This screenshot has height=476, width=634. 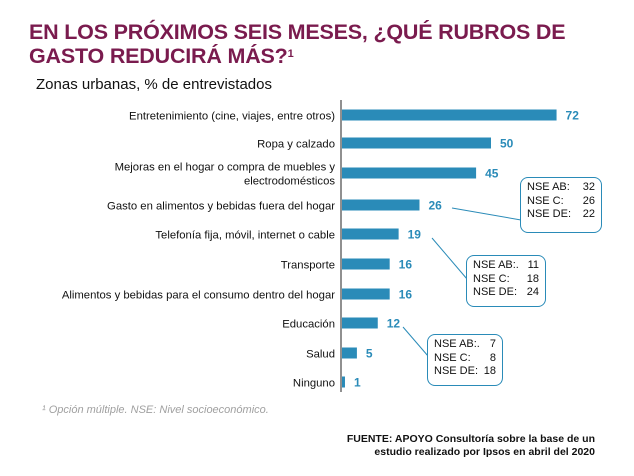 I want to click on callout-row: NSE DE: 24, so click(x=506, y=293).